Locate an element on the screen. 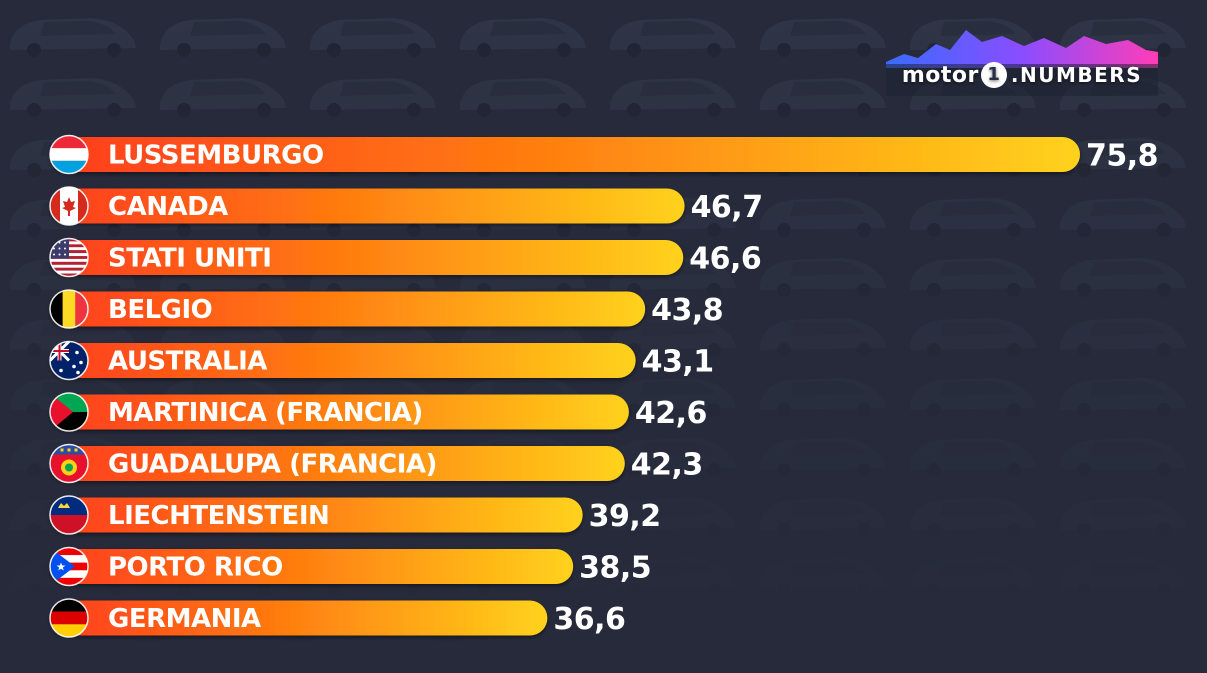 The height and width of the screenshot is (673, 1207). value-label: 39,2 is located at coordinates (625, 516).